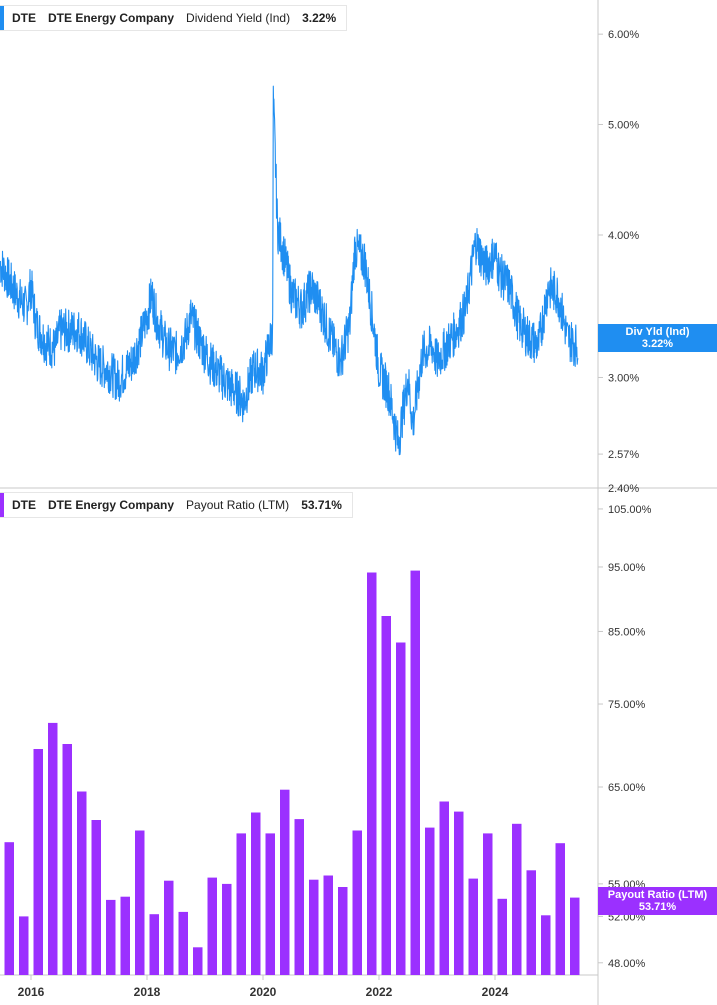 This screenshot has width=717, height=1005. I want to click on payout-value-flag: Payout Ratio (LTM) 53.71%, so click(657, 901).